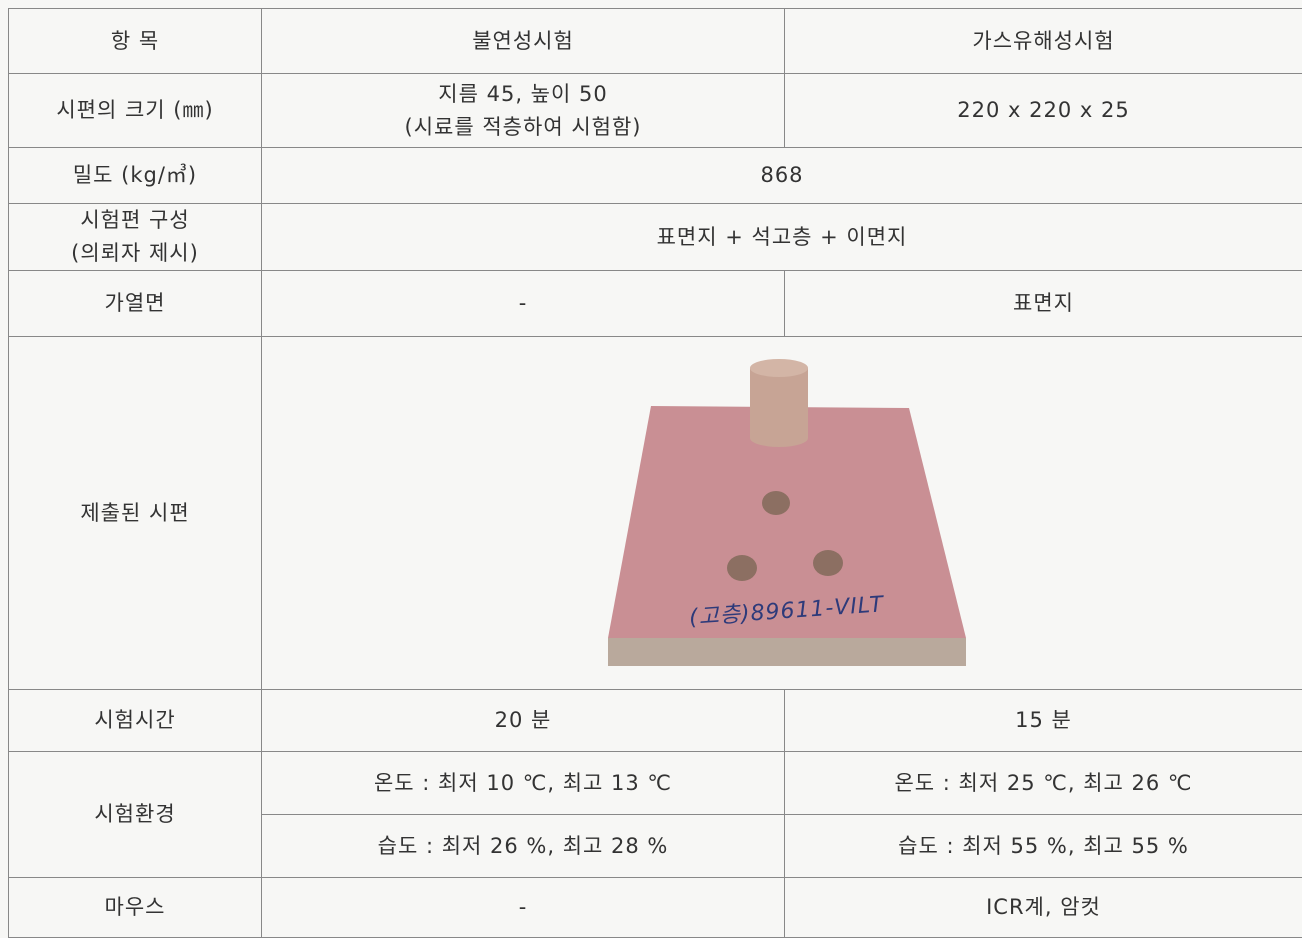 The height and width of the screenshot is (938, 1302). What do you see at coordinates (779, 438) in the screenshot?
I see `cylinder-base` at bounding box center [779, 438].